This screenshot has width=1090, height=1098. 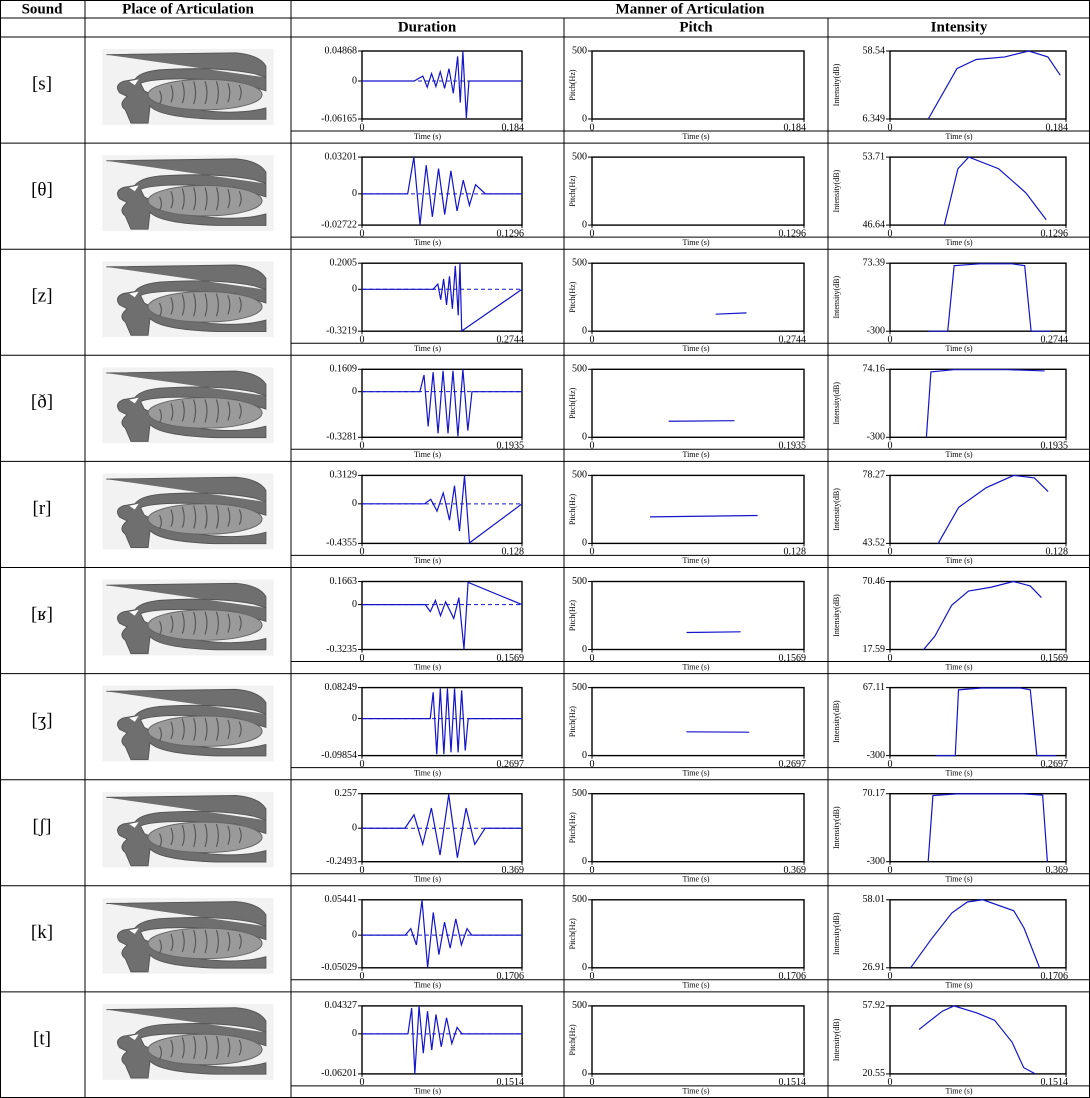 What do you see at coordinates (341, 543) in the screenshot?
I see `y-tick-label: -0.4355` at bounding box center [341, 543].